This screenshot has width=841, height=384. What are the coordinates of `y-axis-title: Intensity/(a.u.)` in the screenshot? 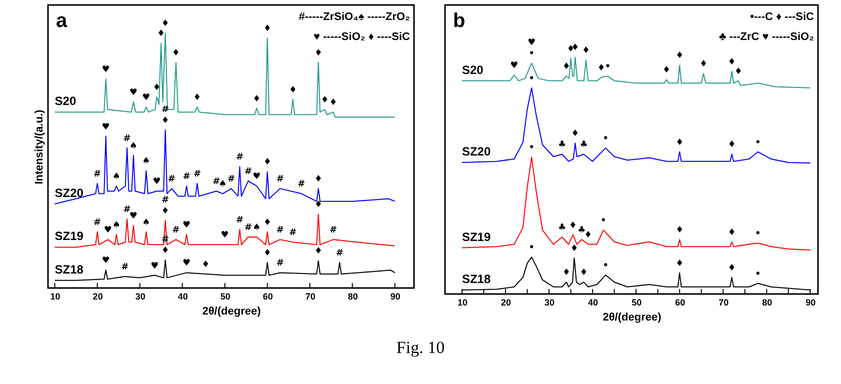 It's located at (40, 146).